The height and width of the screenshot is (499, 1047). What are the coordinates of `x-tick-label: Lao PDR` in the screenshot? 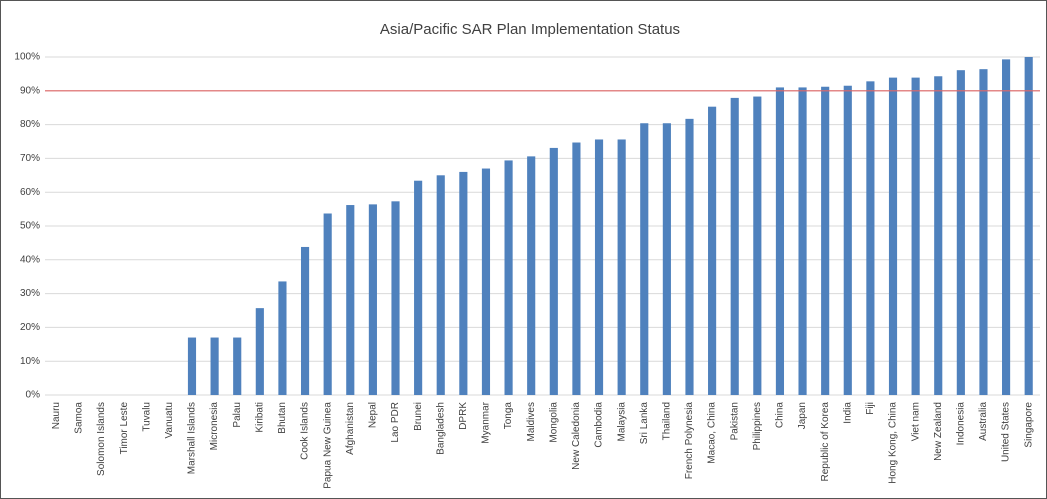 It's located at (395, 422).